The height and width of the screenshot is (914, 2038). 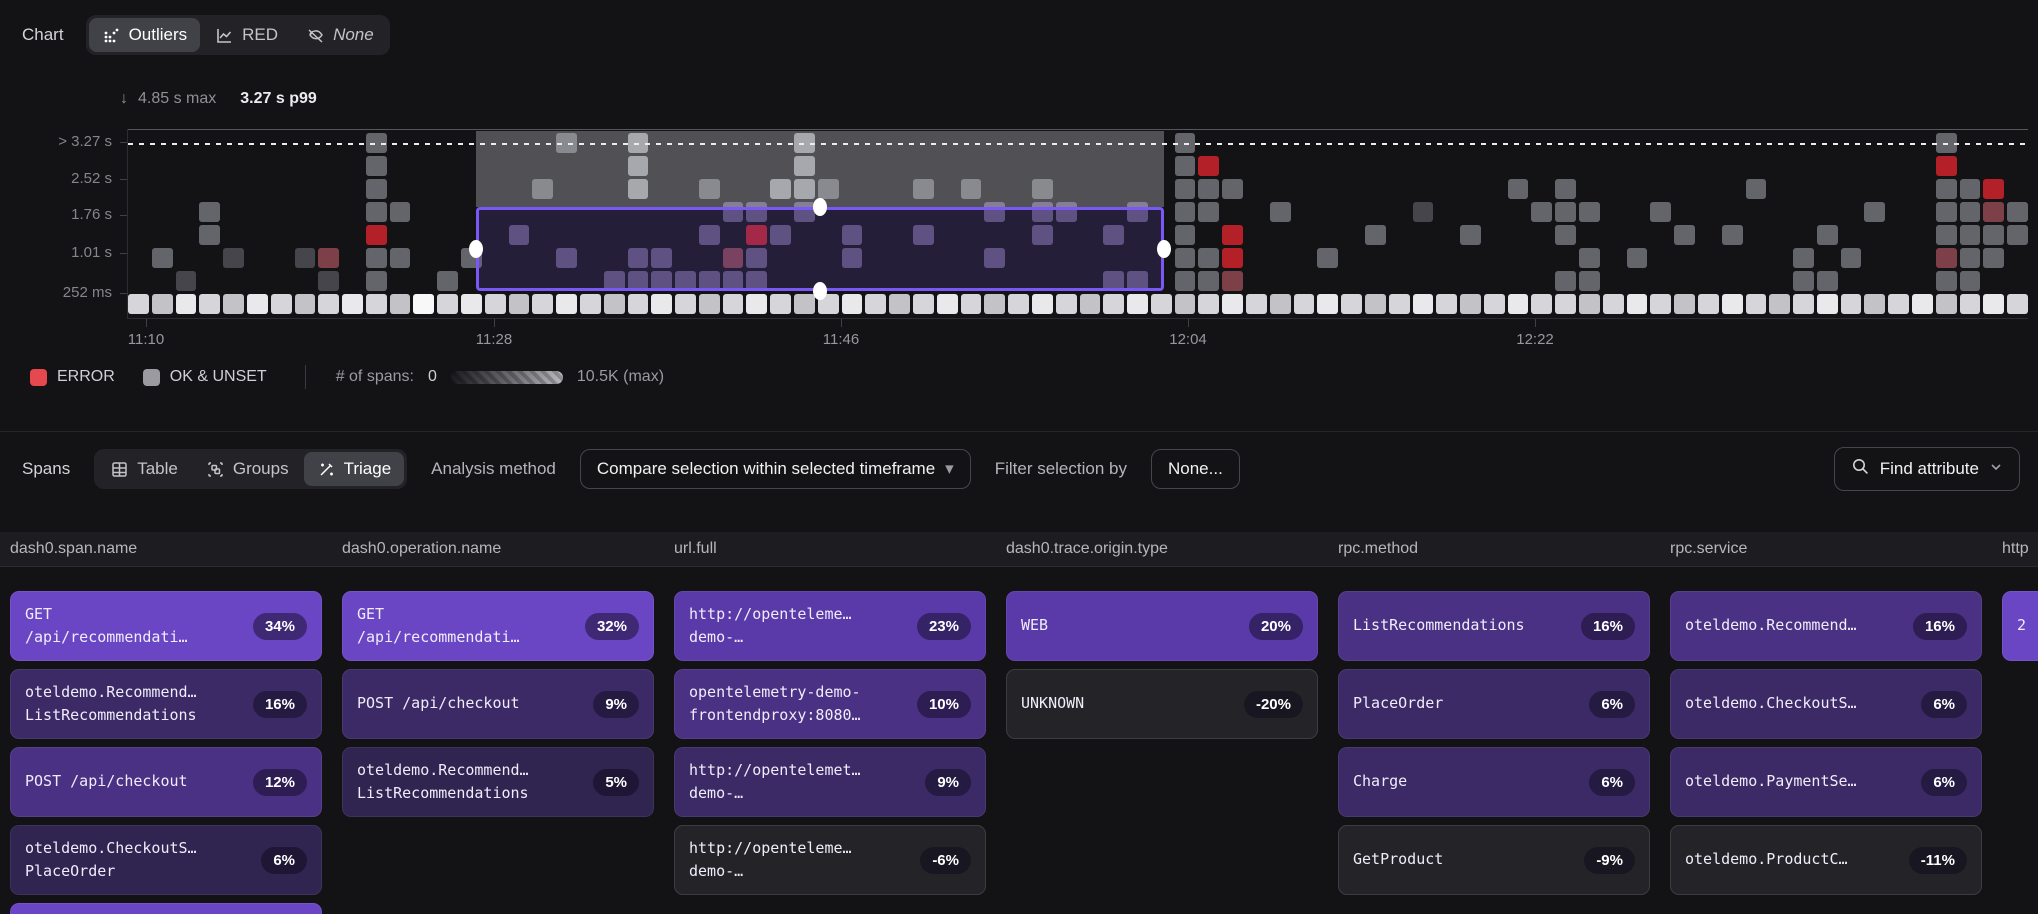 I want to click on chart-mode-outliers: Outliers, so click(x=144, y=35).